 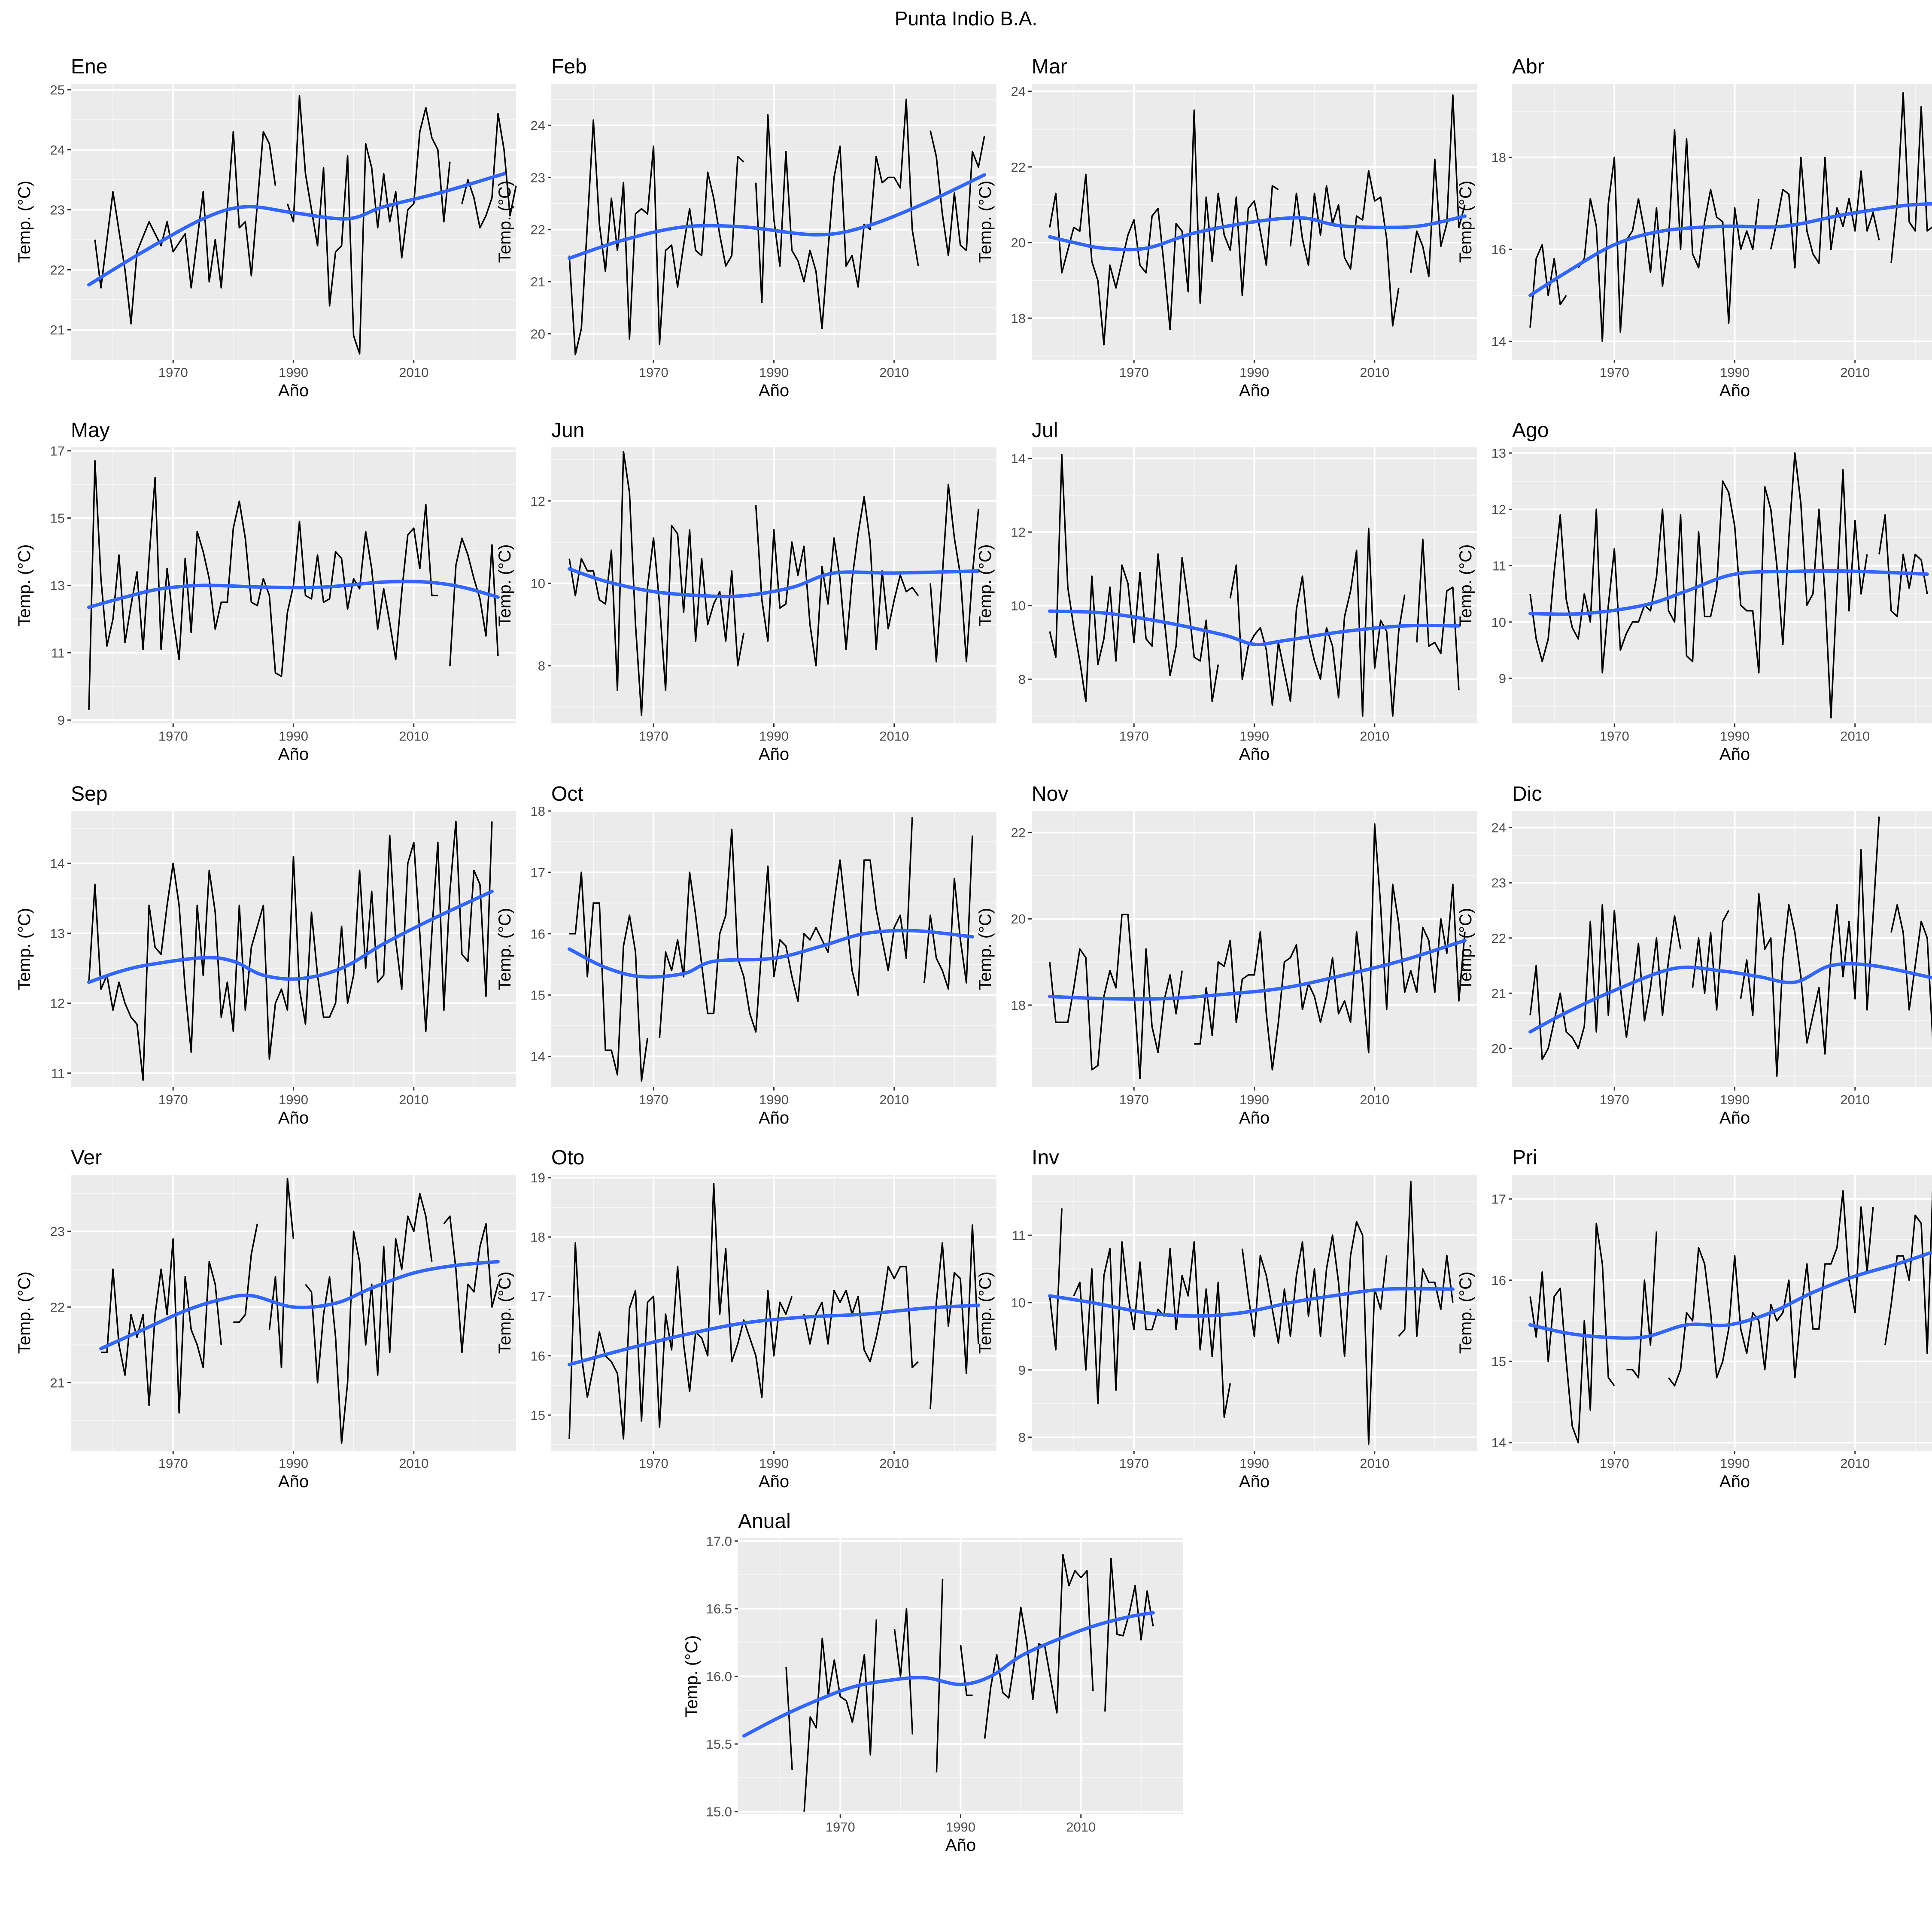 I want to click on panel-title: Dic, so click(x=1527, y=794).